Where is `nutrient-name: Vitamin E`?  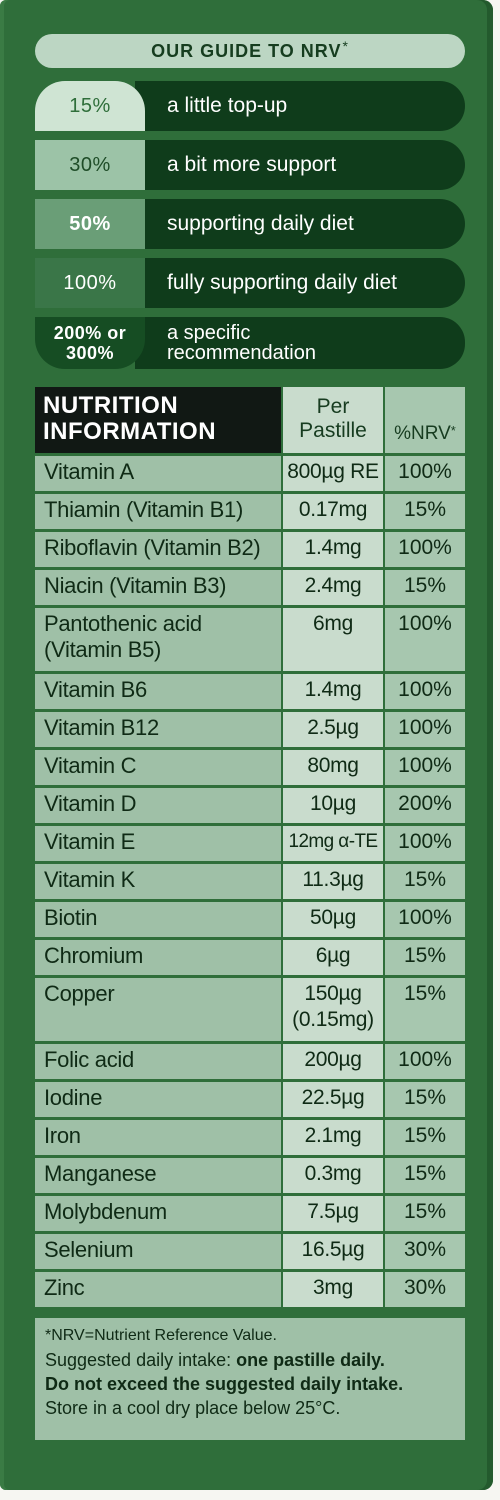
nutrient-name: Vitamin E is located at coordinates (158, 843).